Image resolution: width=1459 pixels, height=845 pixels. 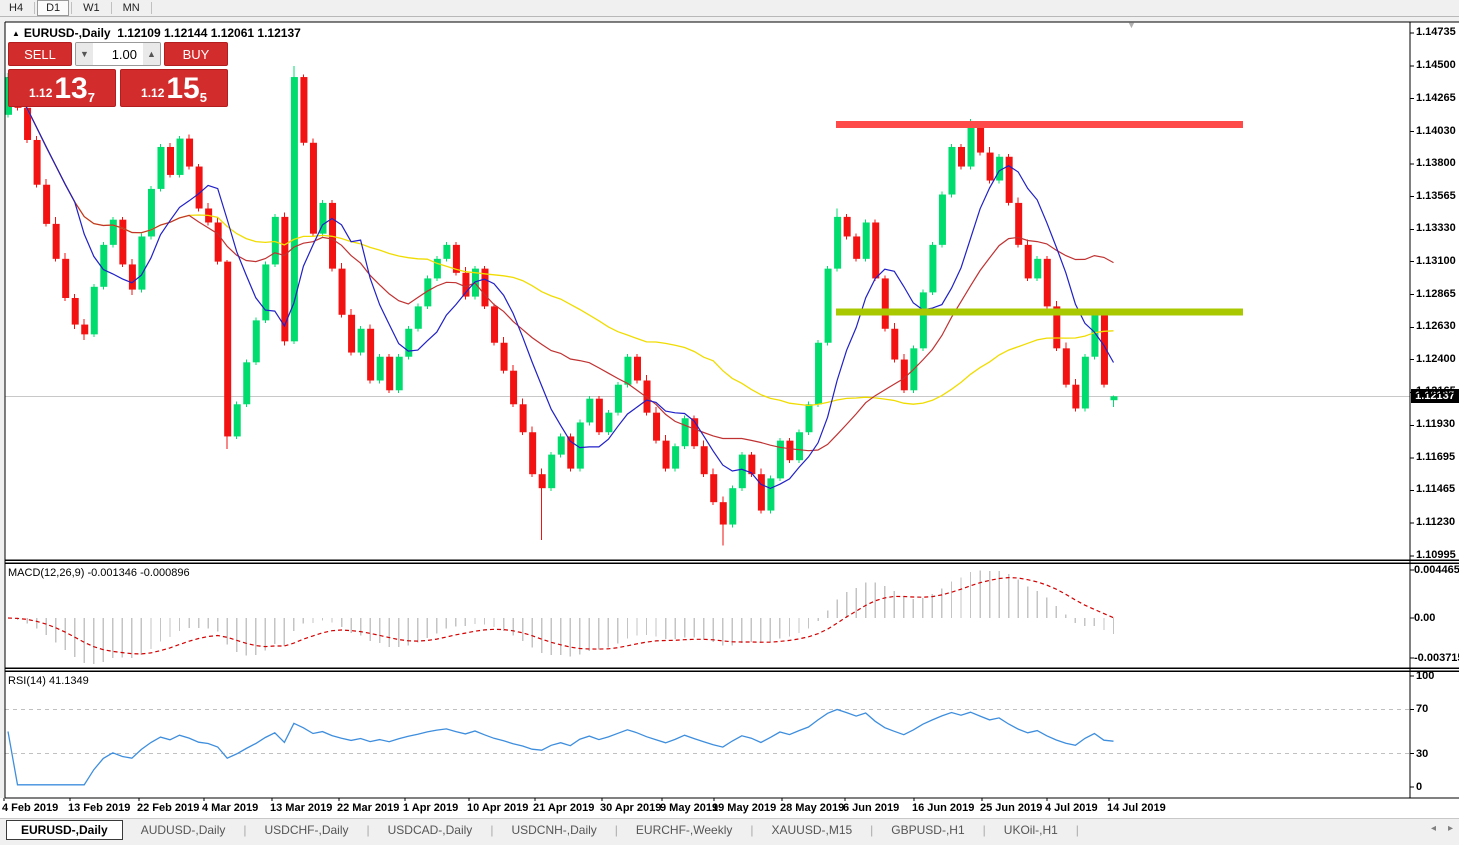 What do you see at coordinates (151, 54) in the screenshot?
I see `volume-increase-icon: ▲` at bounding box center [151, 54].